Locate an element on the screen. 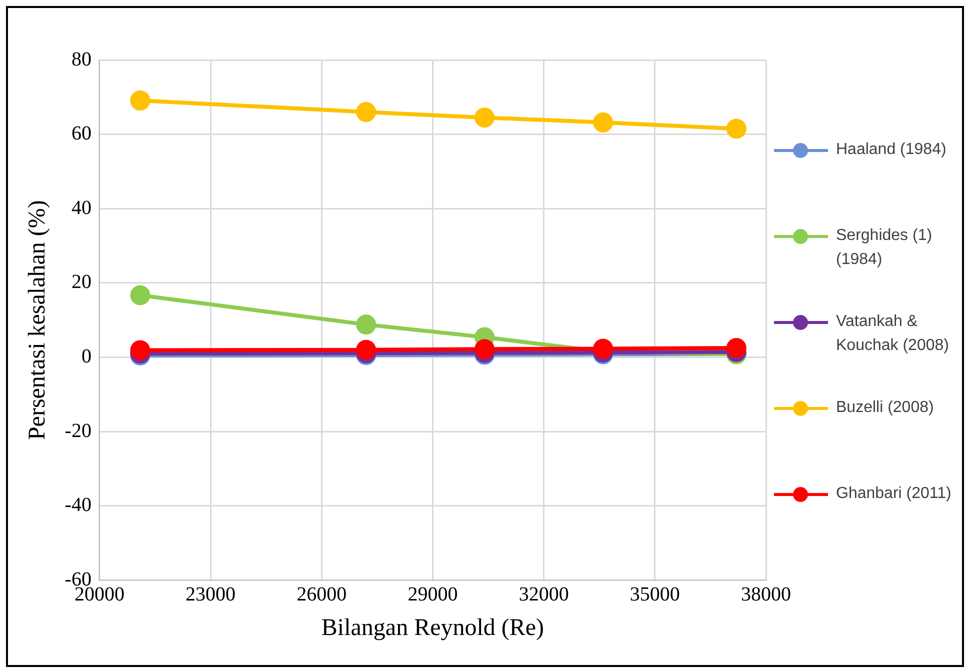  y-tick-label: -20 is located at coordinates (78, 431).